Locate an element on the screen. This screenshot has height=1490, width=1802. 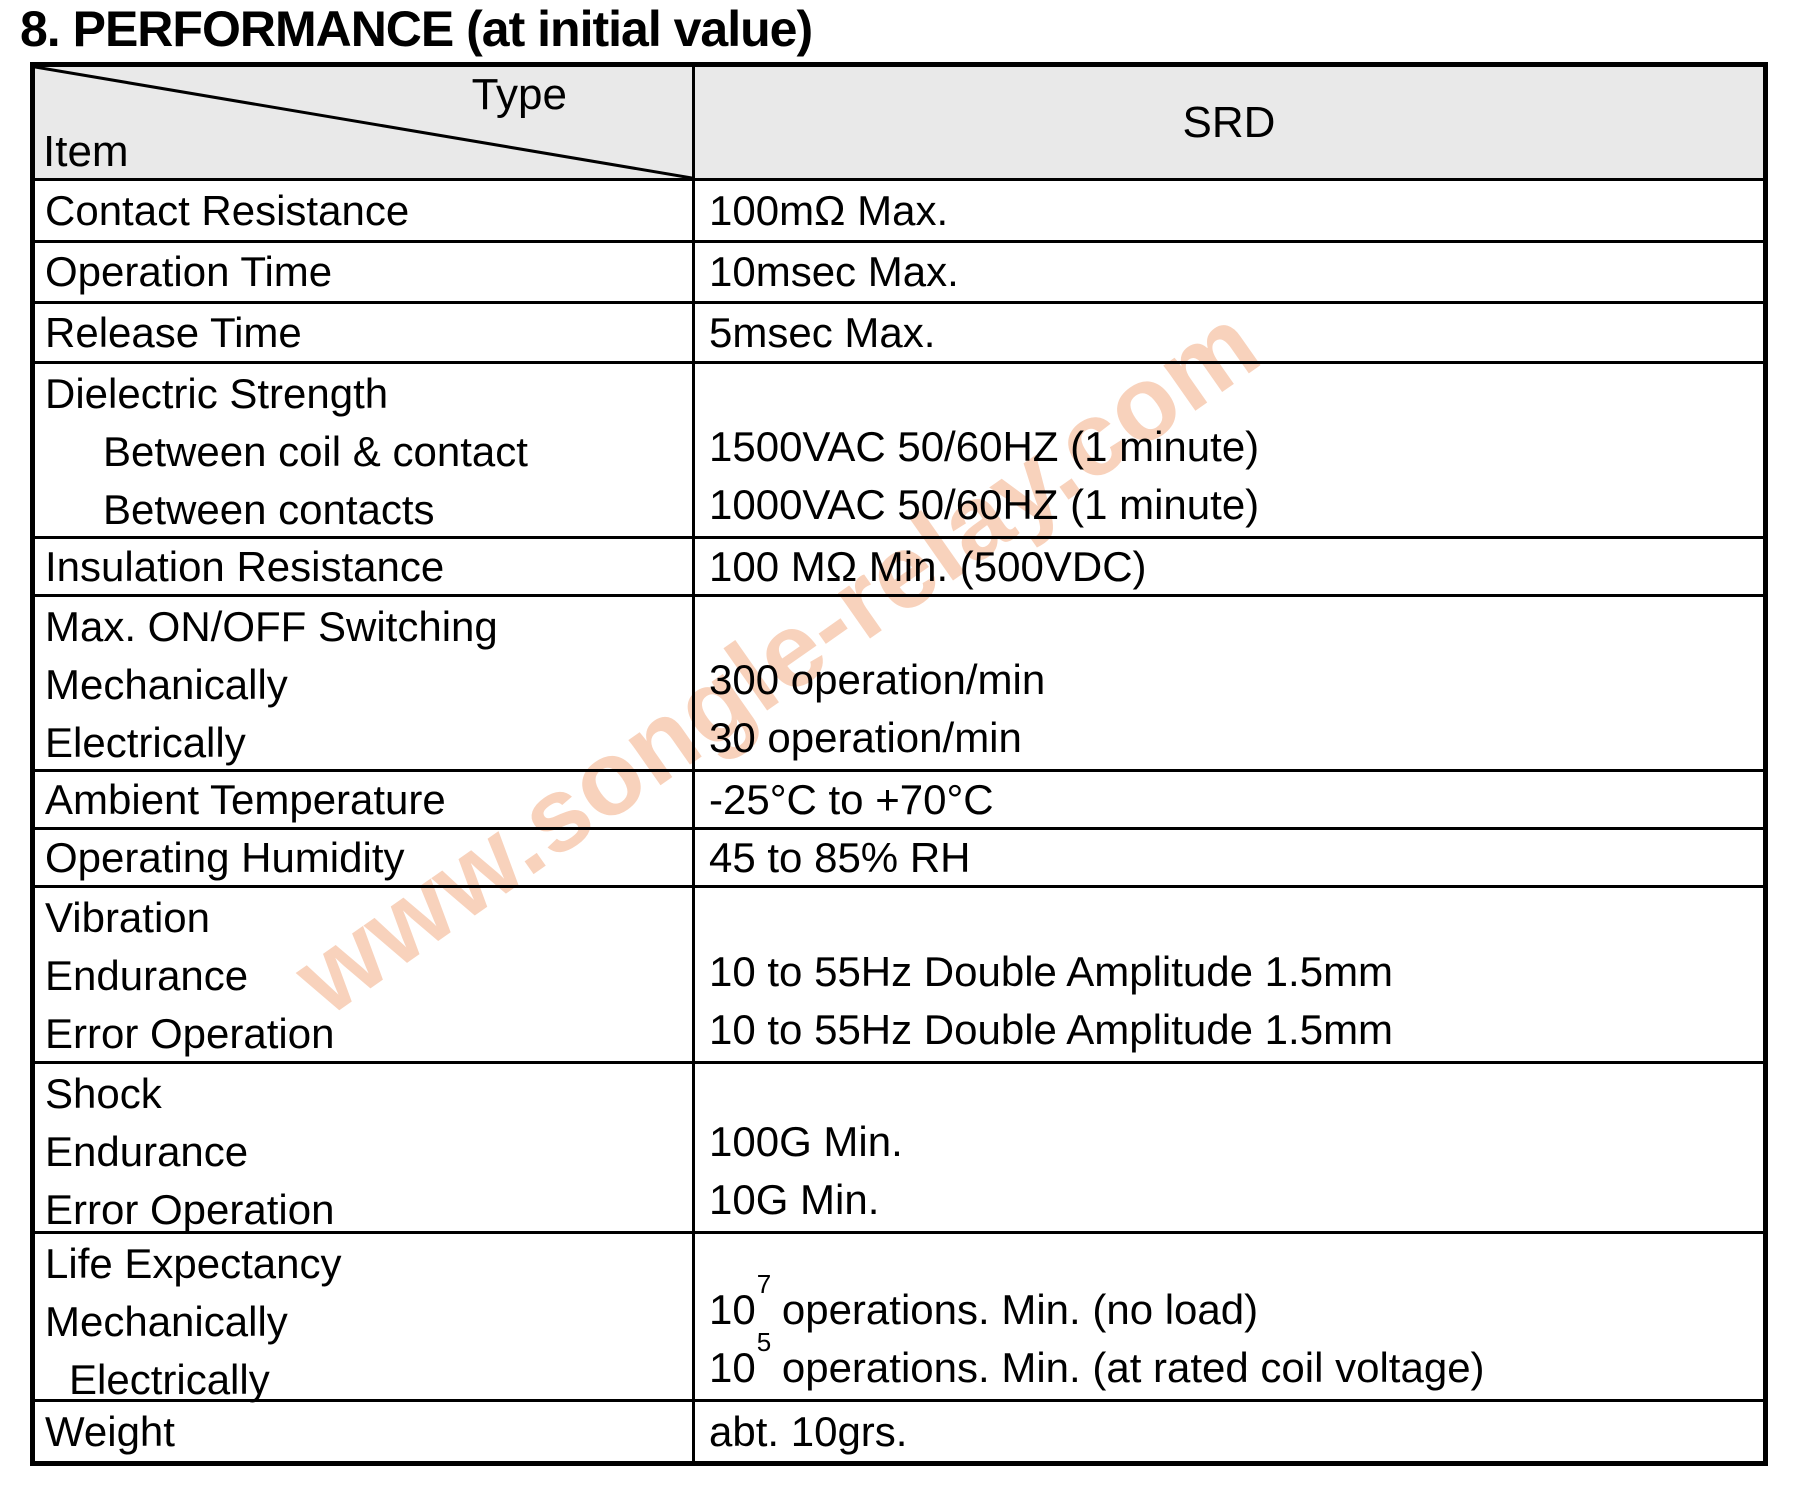
header-item-type-cell: Type Item is located at coordinates (363, 122).